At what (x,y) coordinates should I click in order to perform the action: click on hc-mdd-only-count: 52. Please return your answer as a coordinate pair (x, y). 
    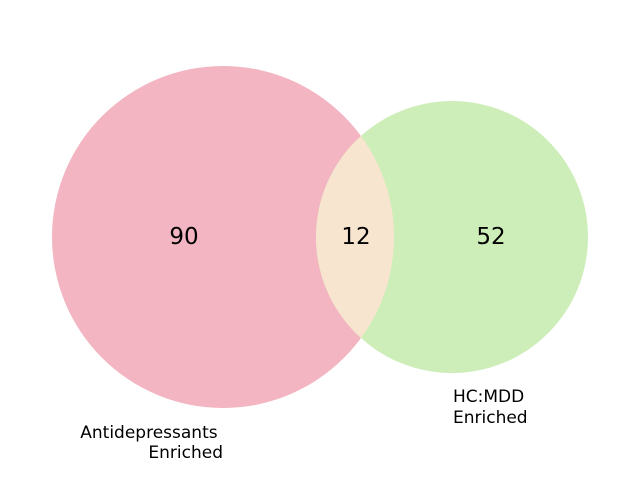
    Looking at the image, I should click on (490, 237).